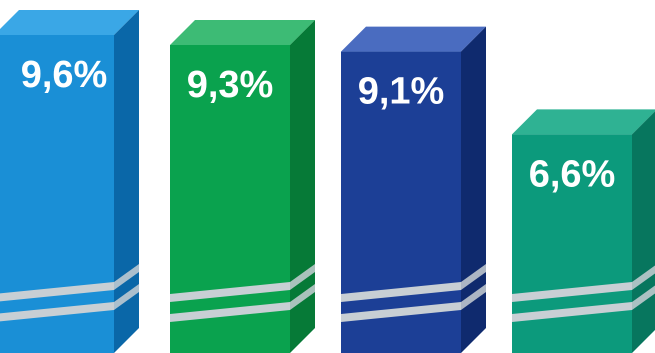 The width and height of the screenshot is (655, 353). I want to click on data-label-1: 9,6%, so click(64, 75).